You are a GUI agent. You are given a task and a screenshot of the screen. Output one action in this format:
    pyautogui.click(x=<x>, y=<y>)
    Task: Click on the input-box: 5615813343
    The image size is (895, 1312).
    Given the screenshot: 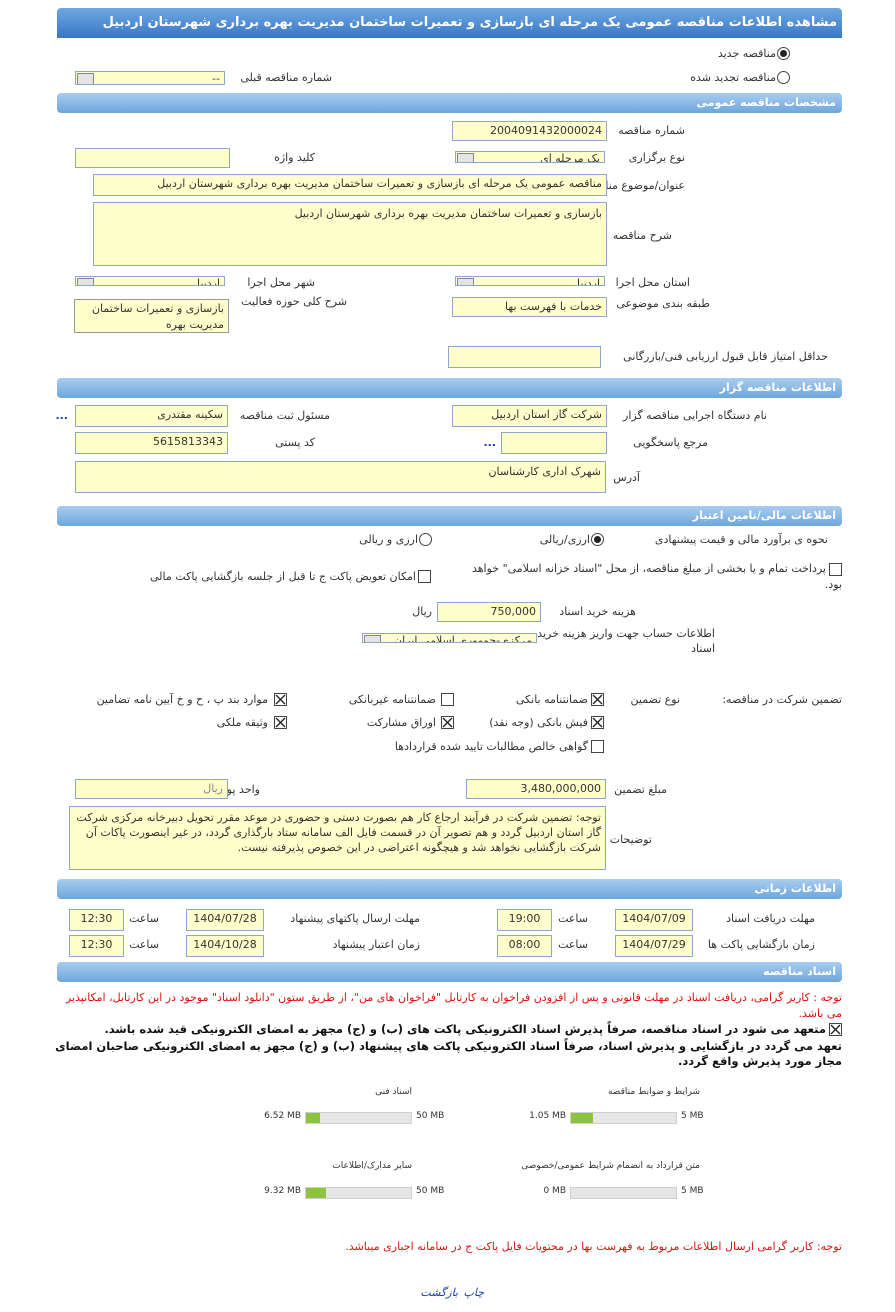 What is the action you would take?
    pyautogui.click(x=151, y=443)
    